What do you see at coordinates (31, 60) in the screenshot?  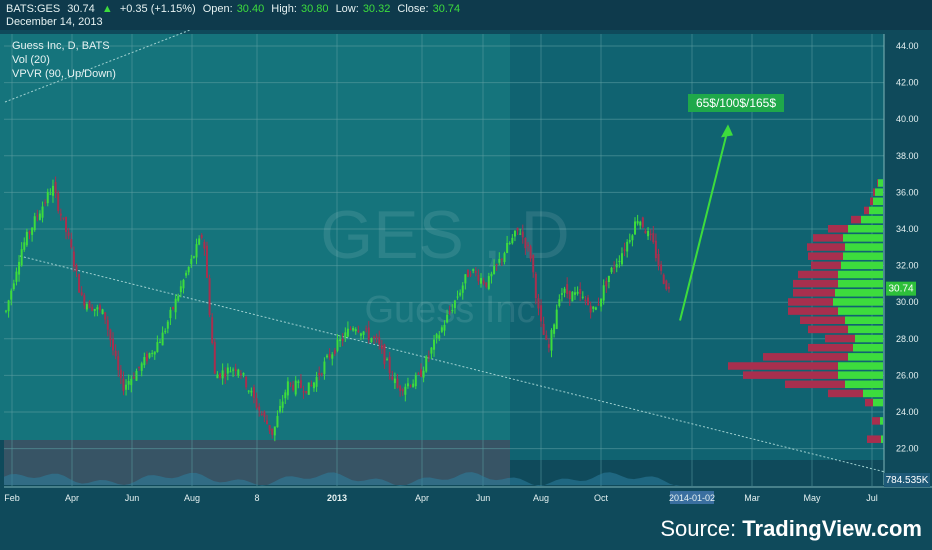 I see `legend-volume: Vol (20)` at bounding box center [31, 60].